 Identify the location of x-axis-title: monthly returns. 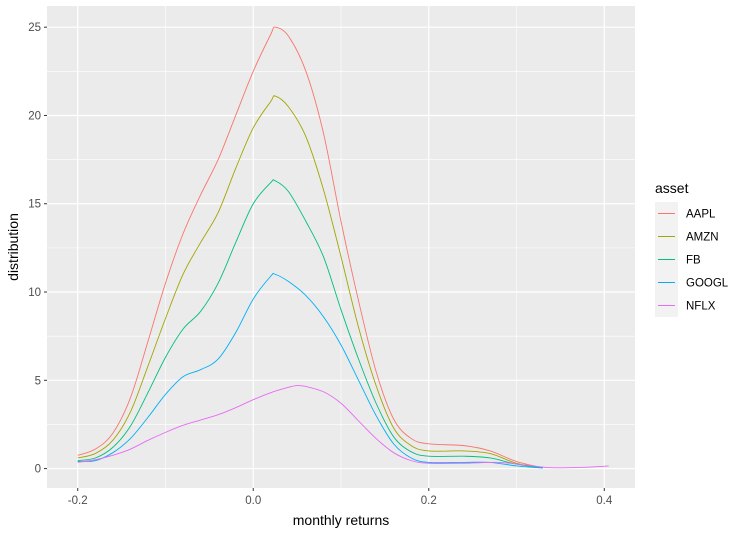
(341, 520).